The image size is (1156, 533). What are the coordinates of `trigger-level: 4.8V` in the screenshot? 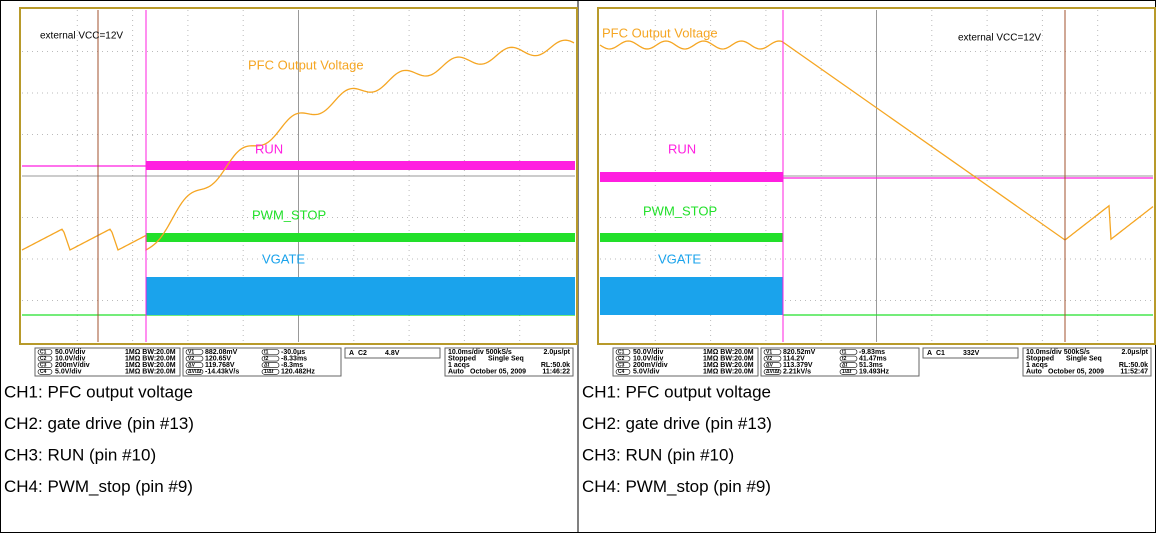 It's located at (392, 353).